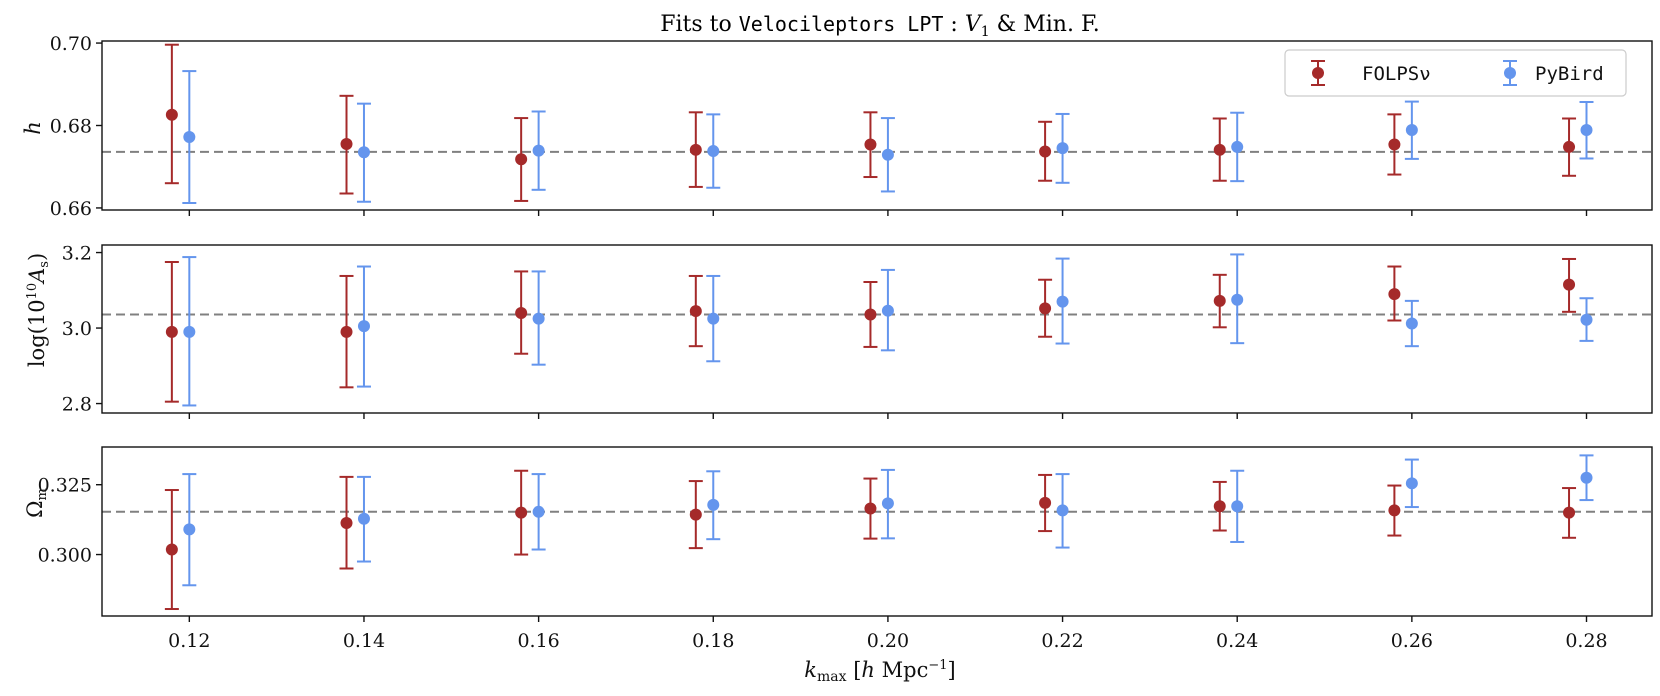 The height and width of the screenshot is (696, 1660). I want to click on y-tick-label: 0.66, so click(71, 209).